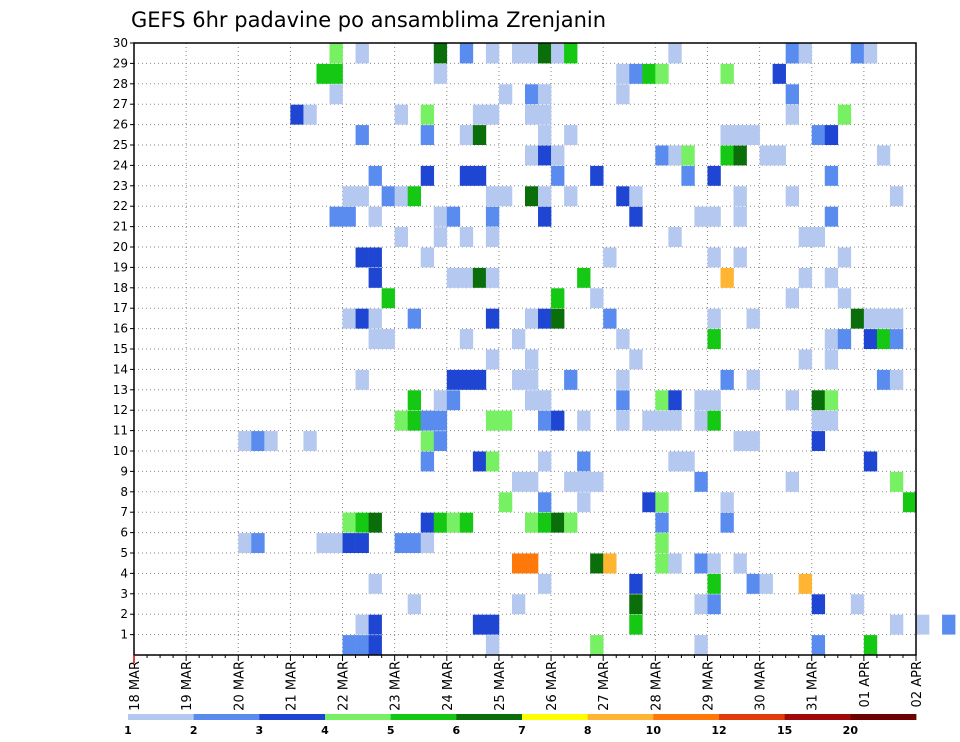  Describe the element at coordinates (291, 686) in the screenshot. I see `x-tick-label: 21 MAR` at that location.